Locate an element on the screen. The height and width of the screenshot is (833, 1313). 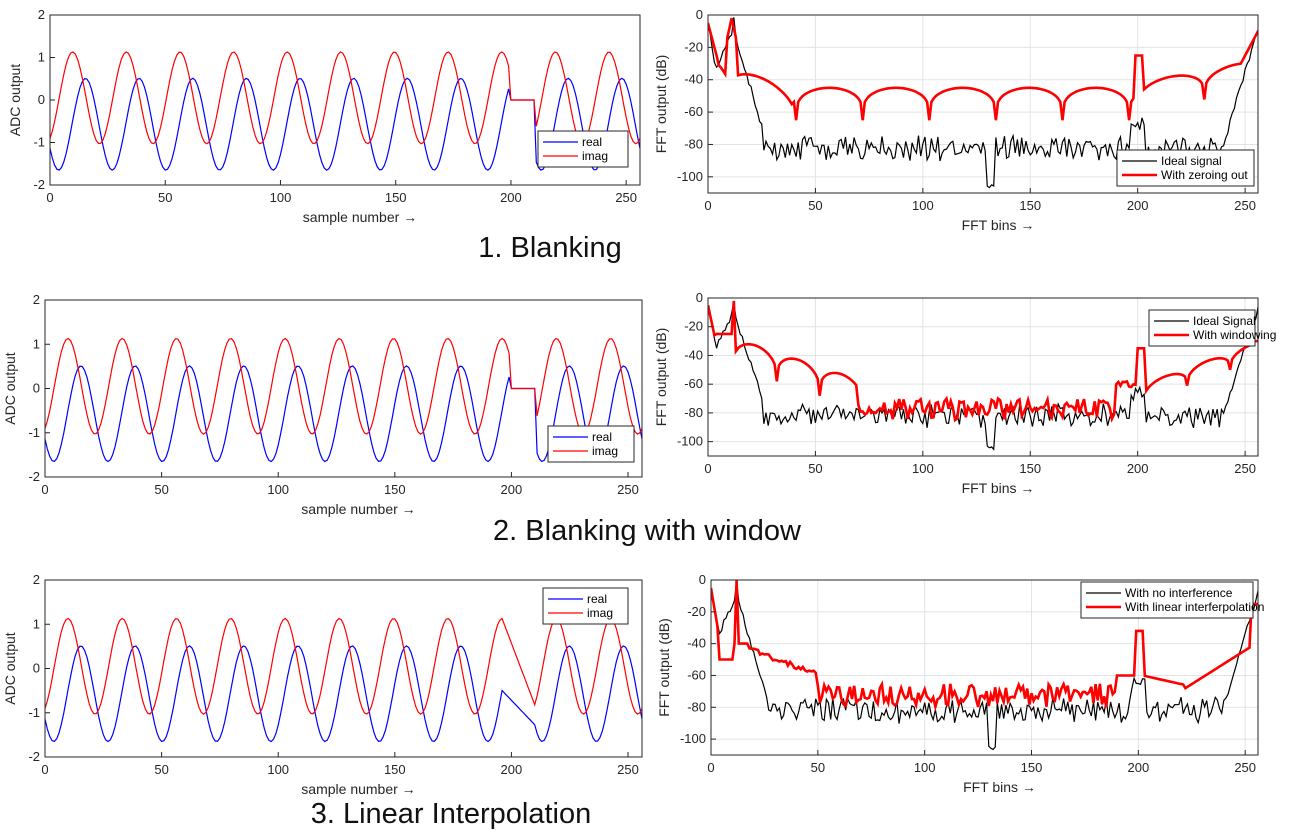
caption-blanking-window: 2. Blanking with window is located at coordinates (647, 531).